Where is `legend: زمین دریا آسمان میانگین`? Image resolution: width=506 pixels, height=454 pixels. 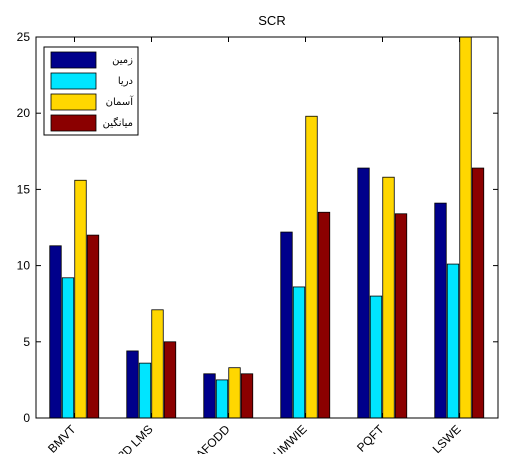
legend: زمین دریا آسمان میانگین is located at coordinates (91, 91).